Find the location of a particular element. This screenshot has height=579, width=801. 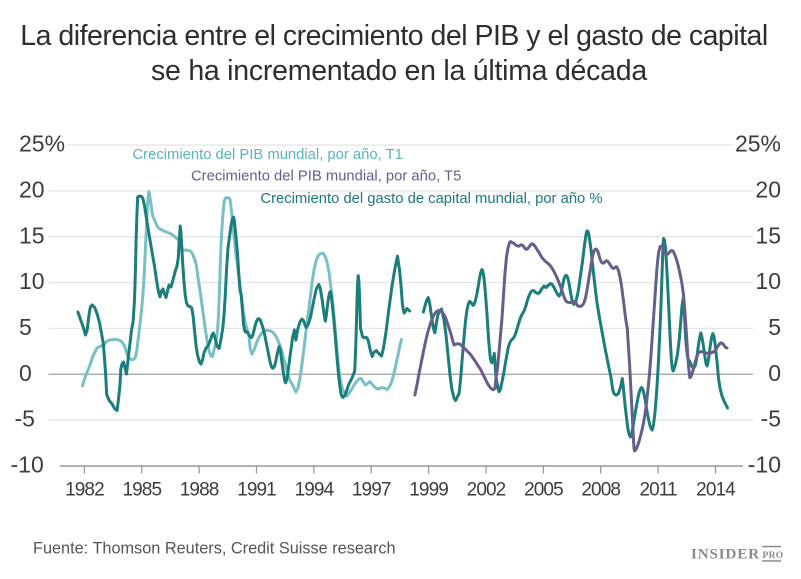

svg-text: PRO is located at coordinates (773, 556).